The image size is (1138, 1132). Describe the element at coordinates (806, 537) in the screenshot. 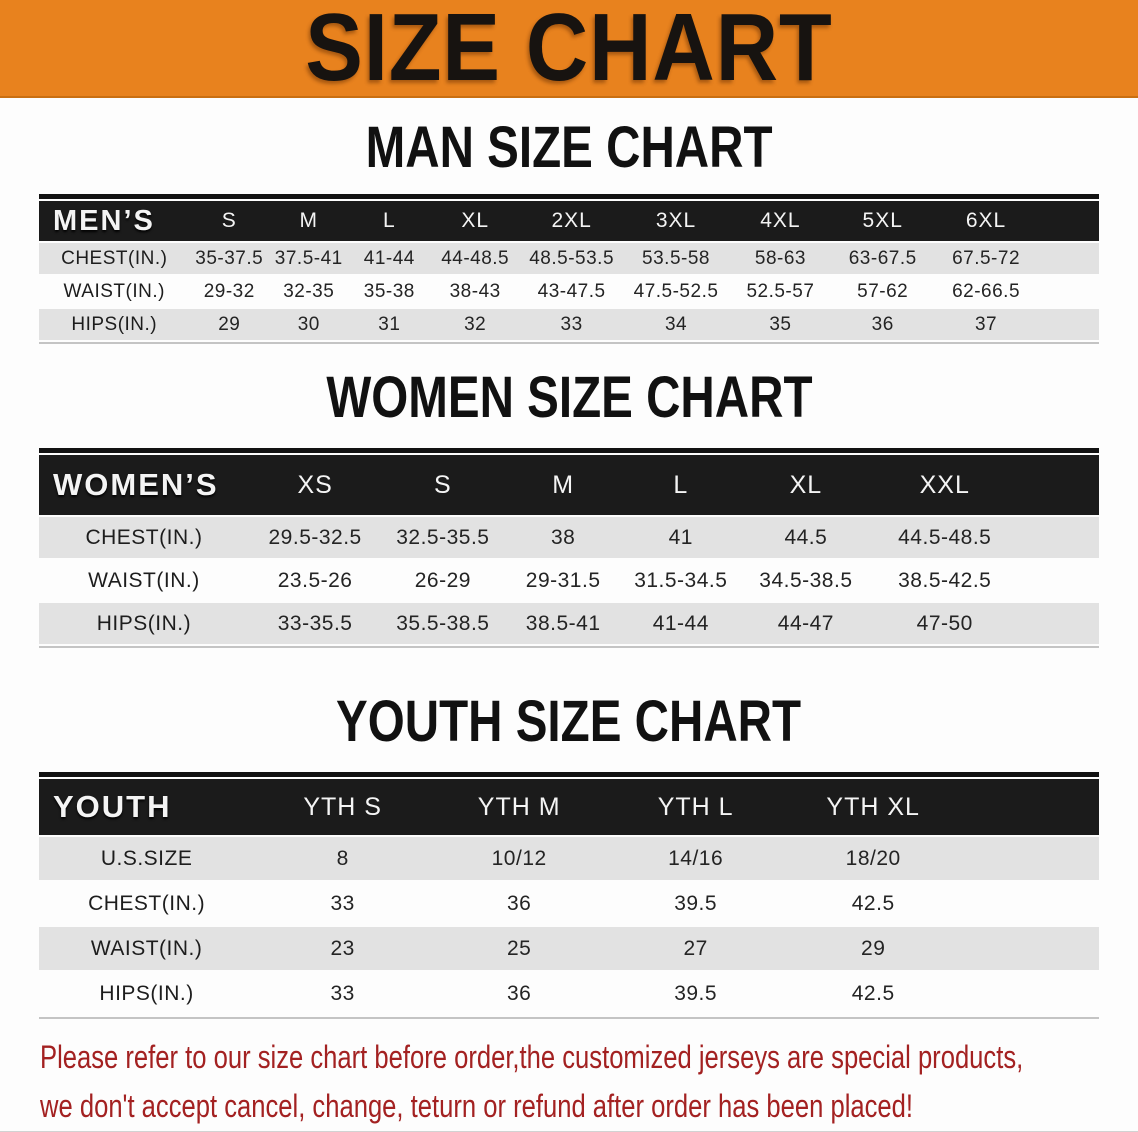

I see `size-value-cell: 44.5` at that location.